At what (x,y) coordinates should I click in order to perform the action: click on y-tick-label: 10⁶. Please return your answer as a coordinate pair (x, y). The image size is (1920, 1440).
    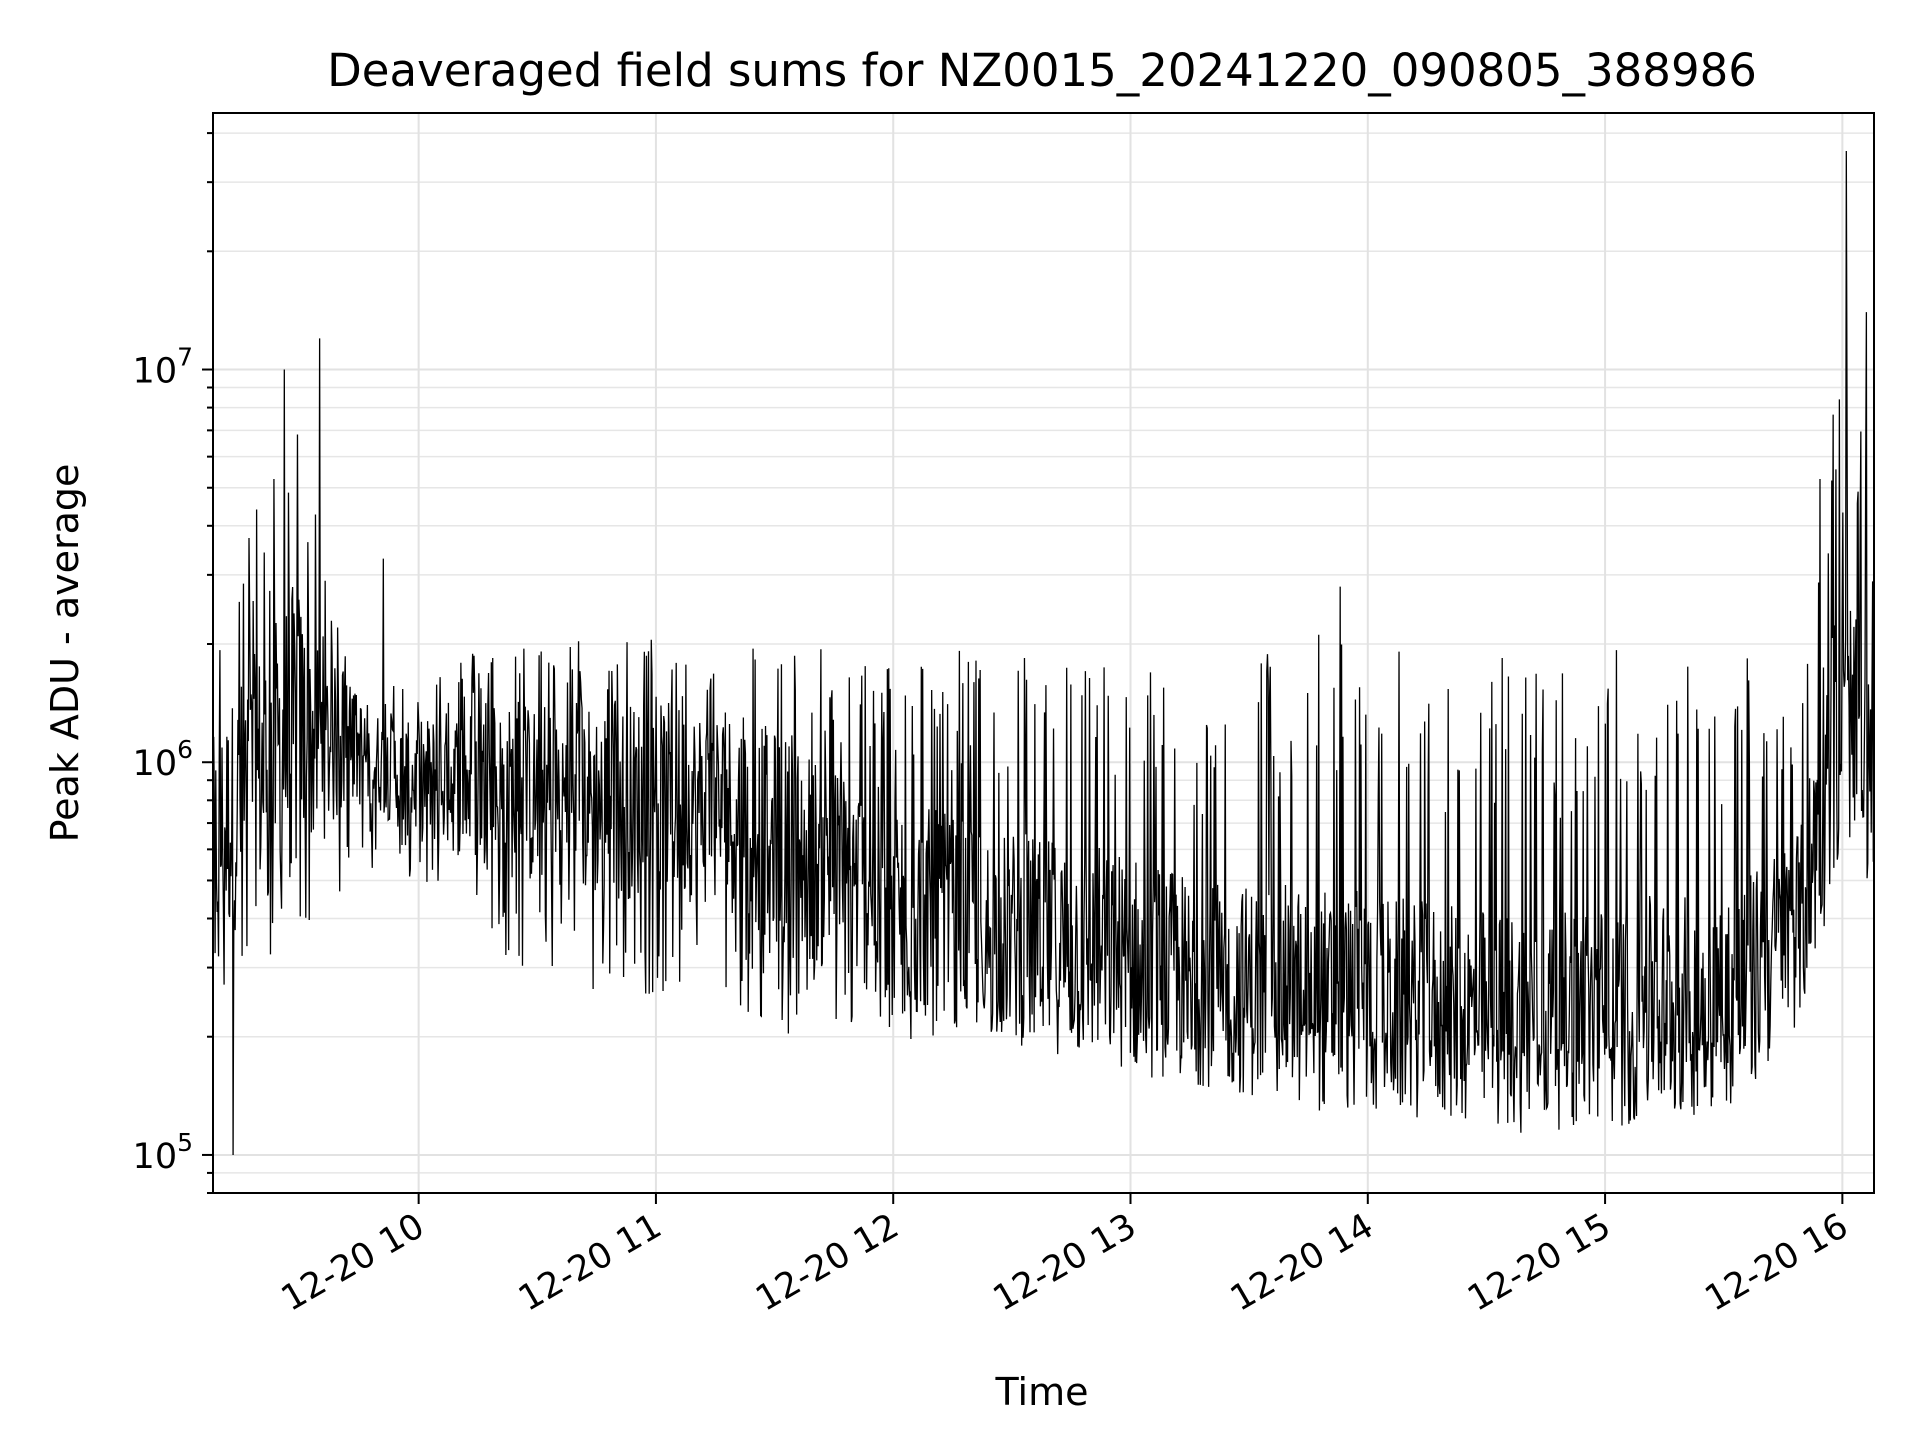
    Looking at the image, I should click on (163, 759).